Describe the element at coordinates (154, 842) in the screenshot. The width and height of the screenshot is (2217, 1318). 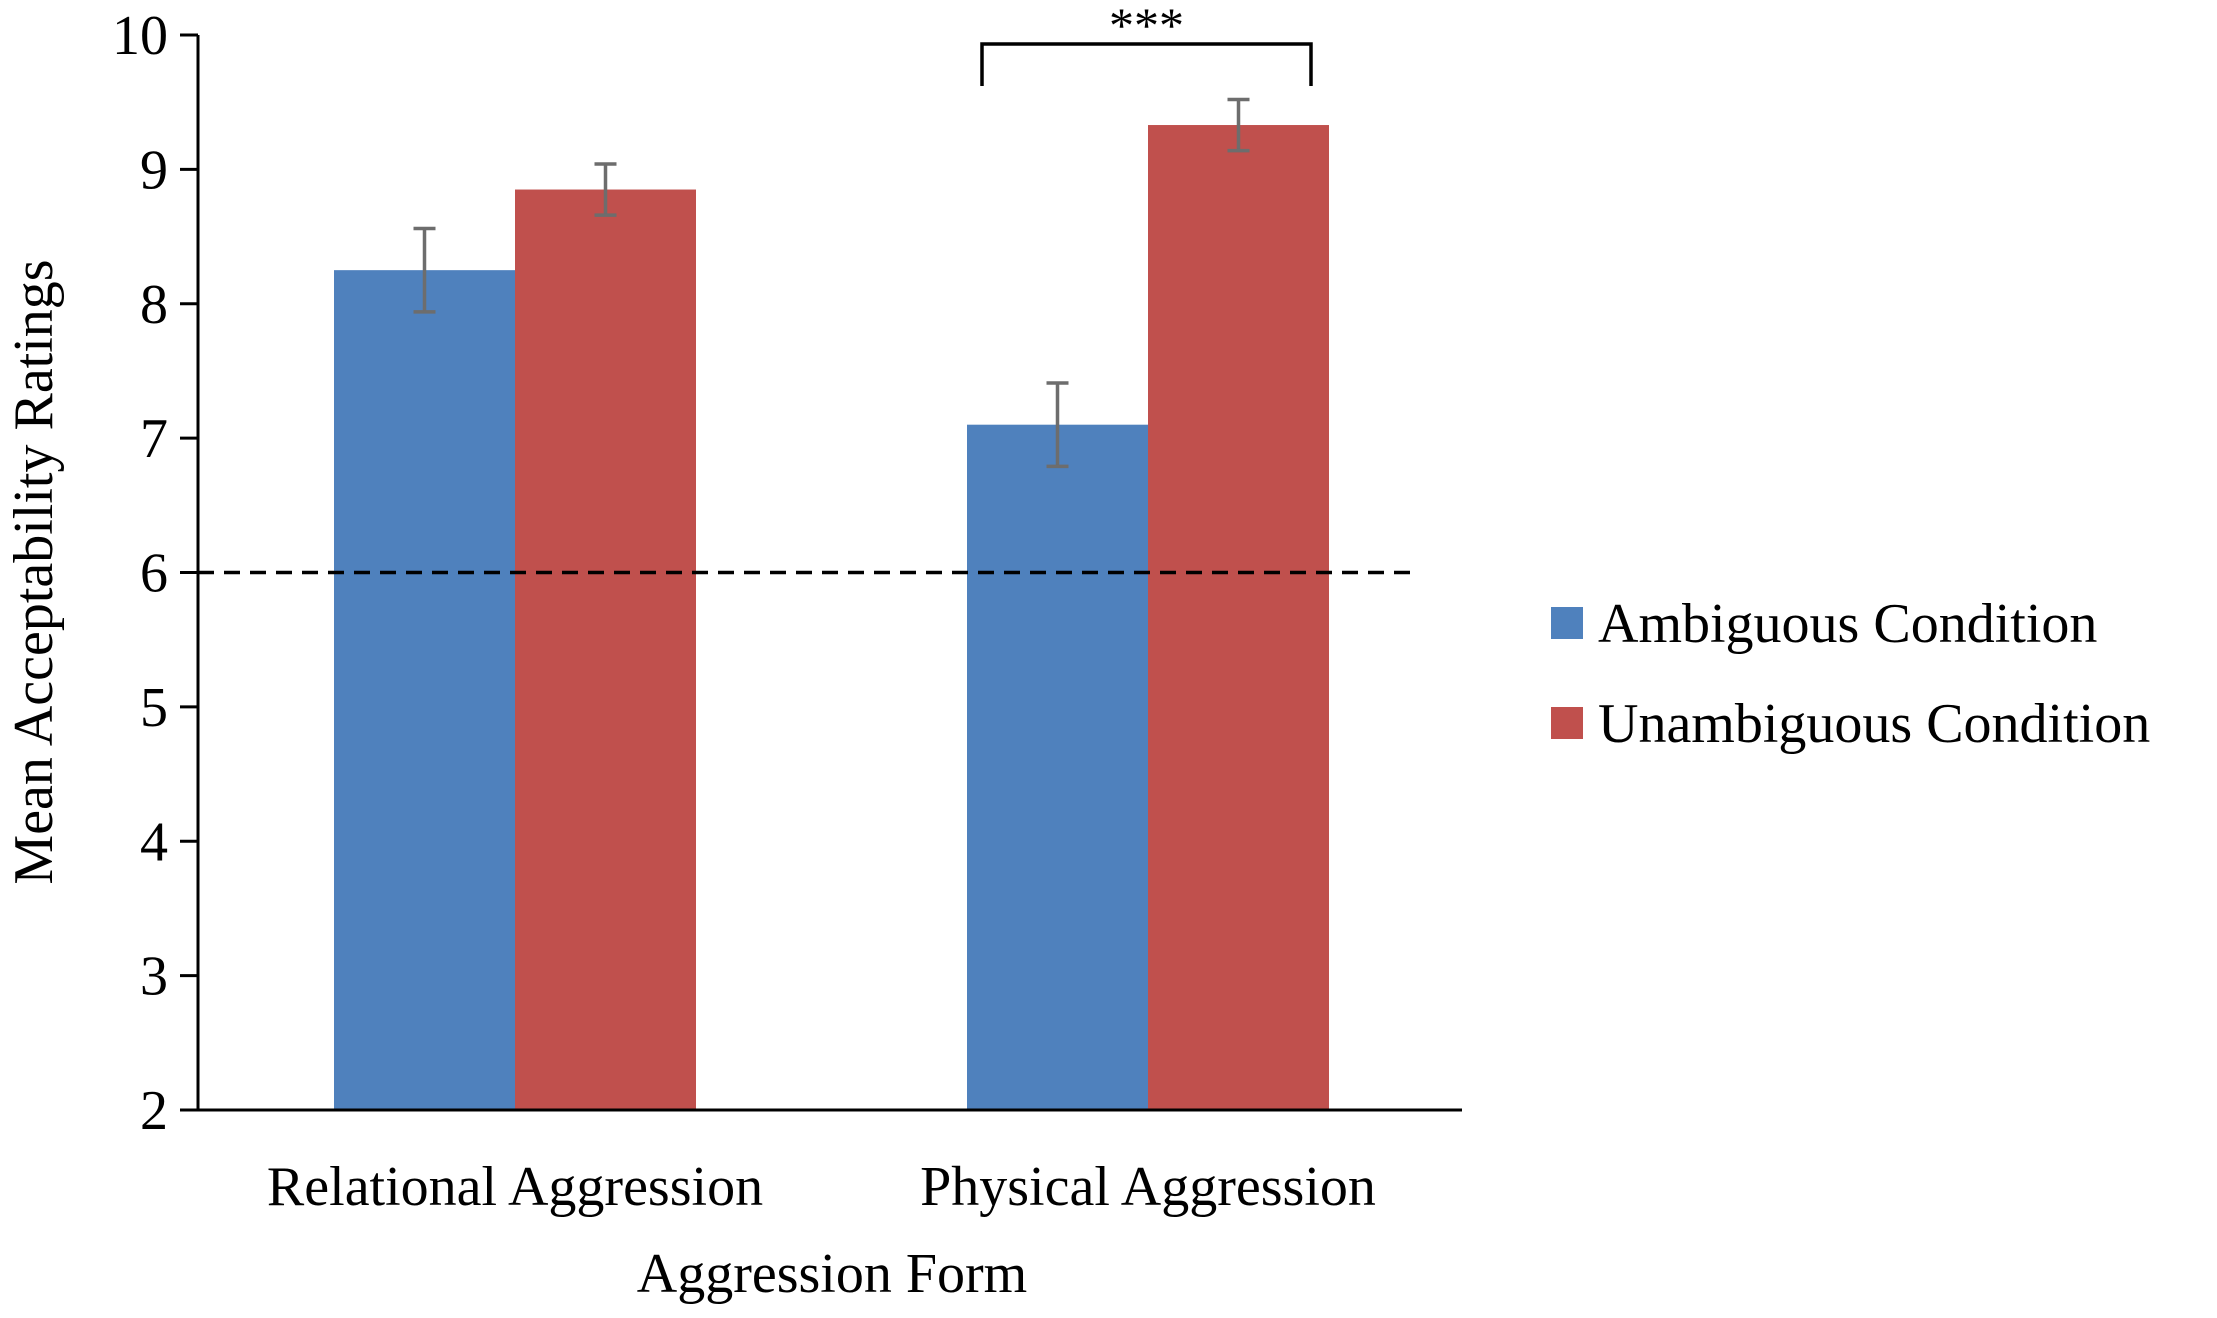
I see `y-tick-label: 4` at that location.